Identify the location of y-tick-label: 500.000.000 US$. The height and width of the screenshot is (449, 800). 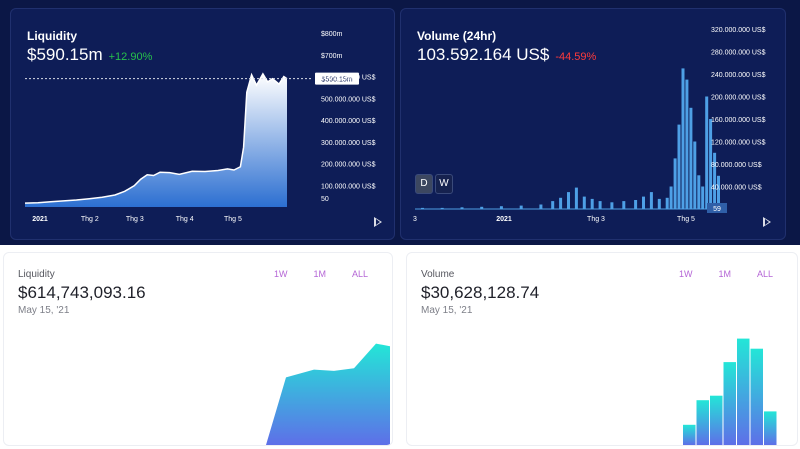
(348, 99).